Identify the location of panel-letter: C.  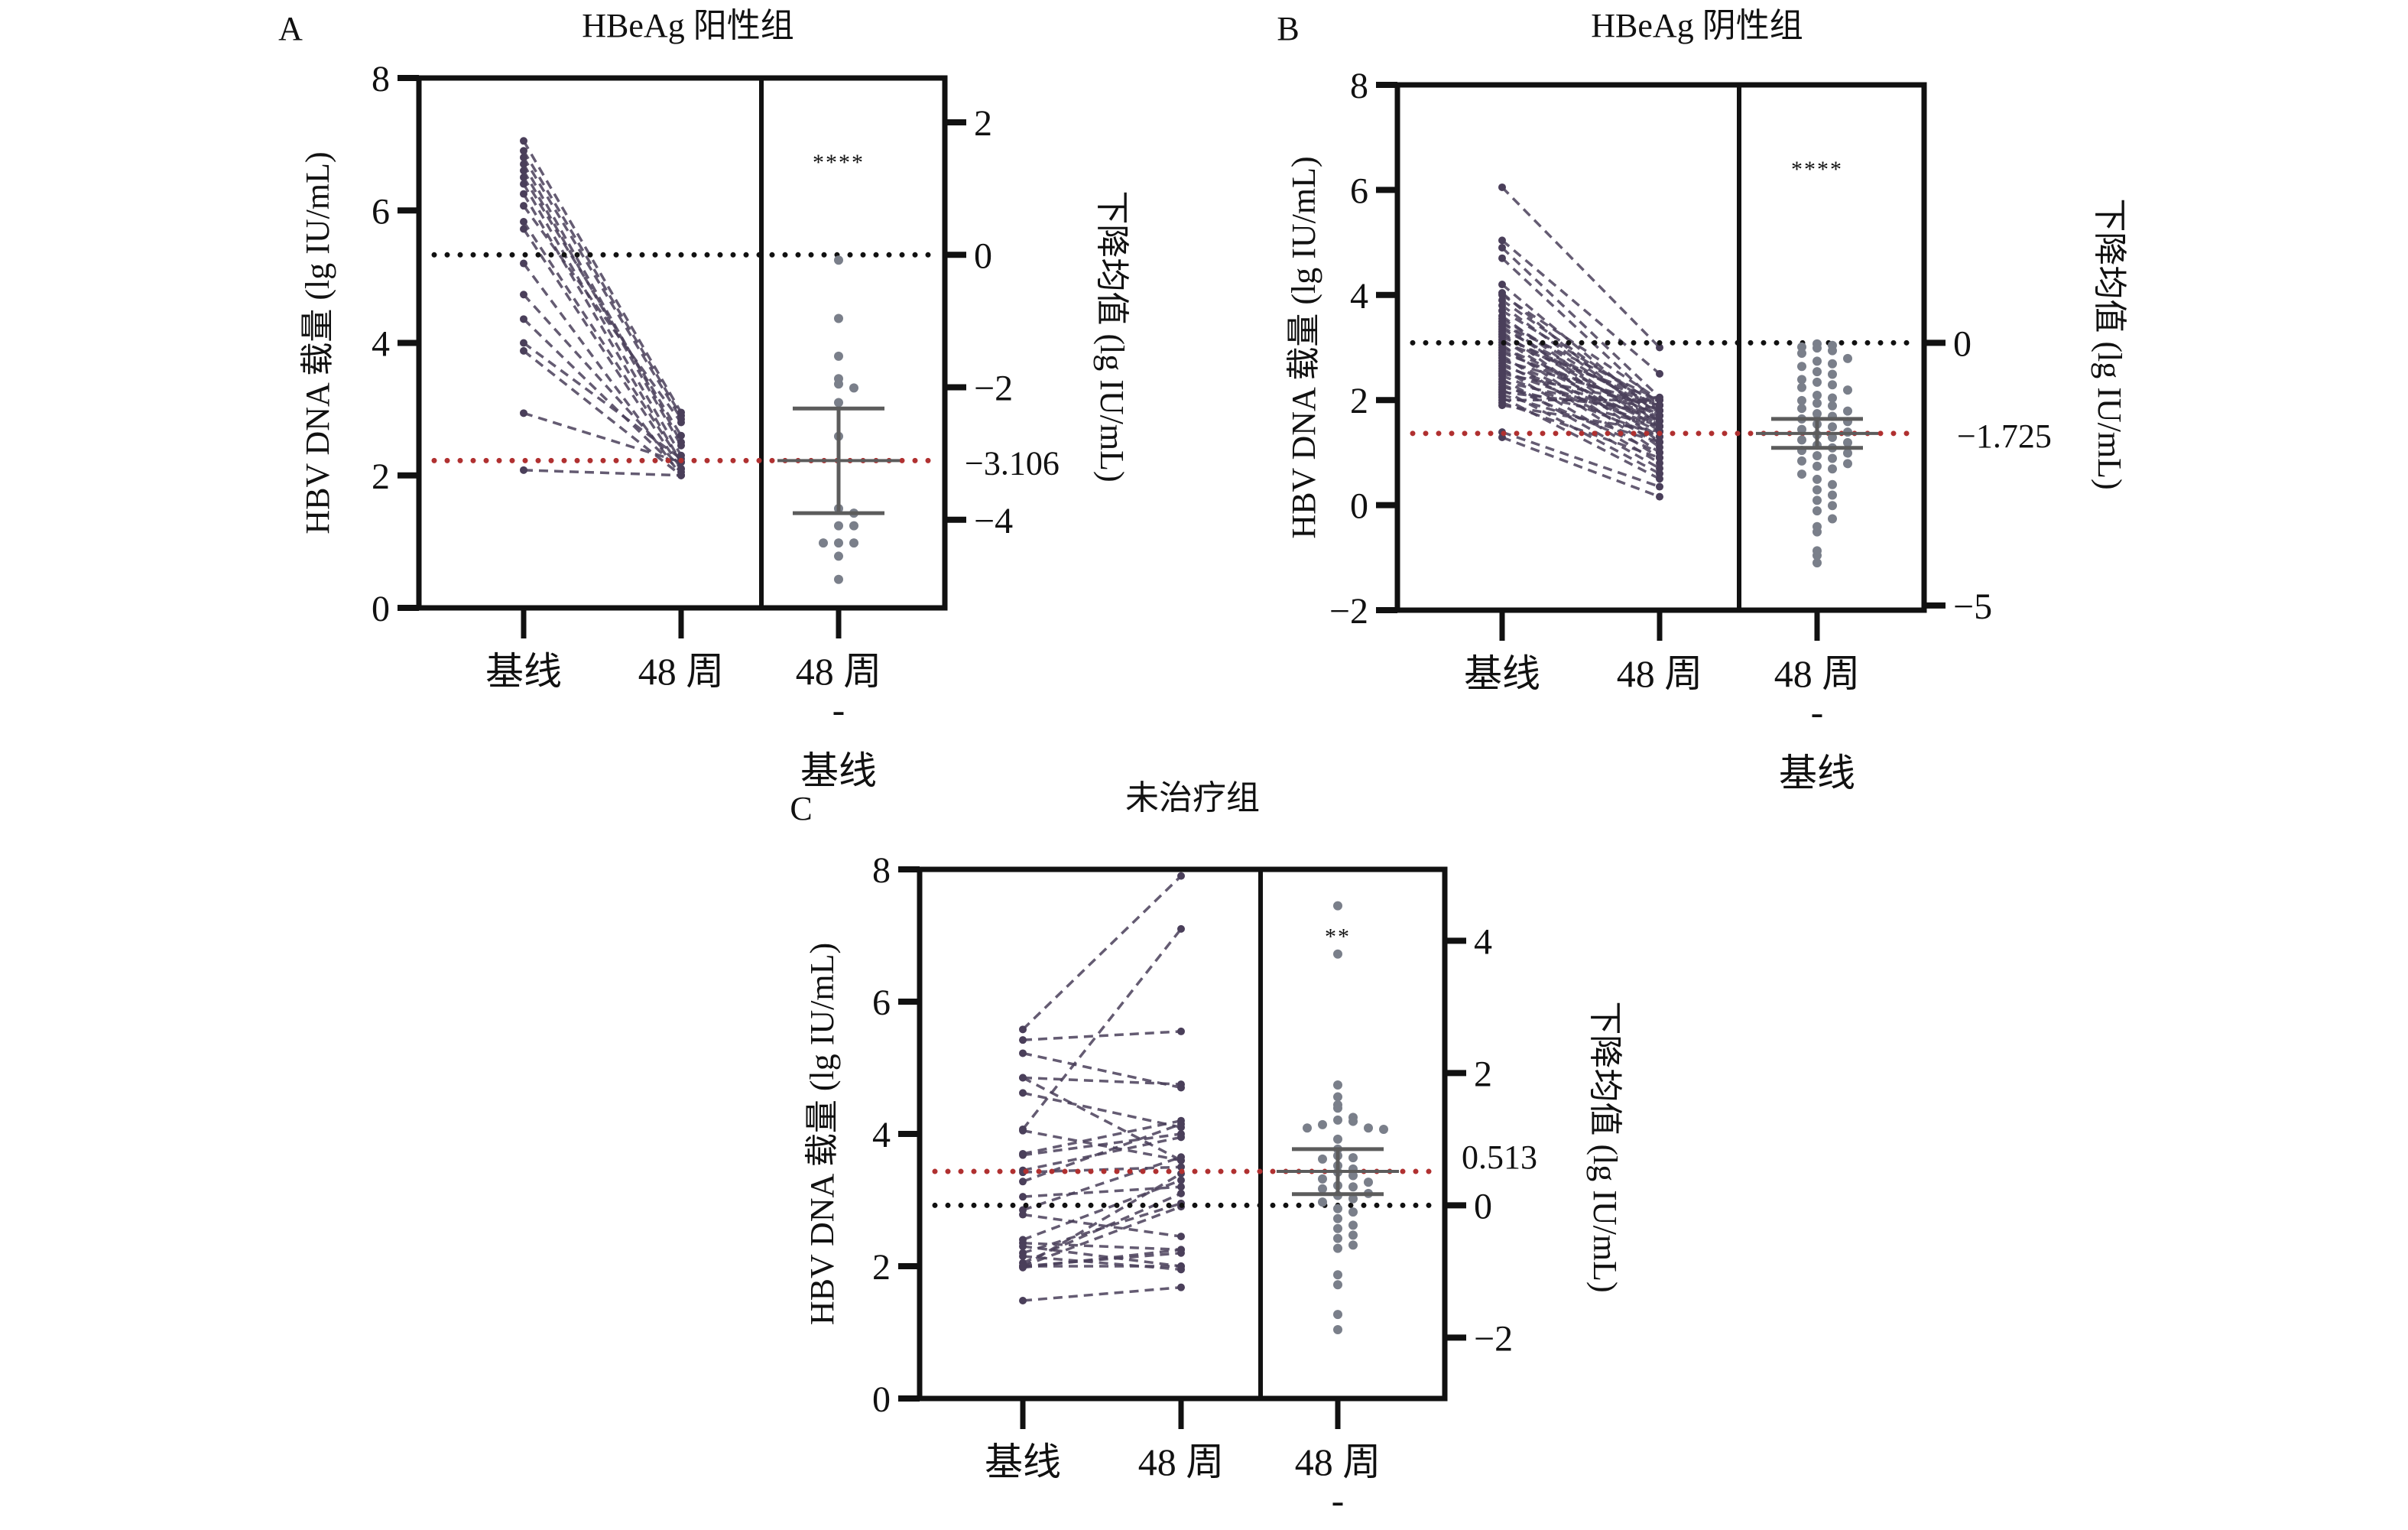
(801, 809).